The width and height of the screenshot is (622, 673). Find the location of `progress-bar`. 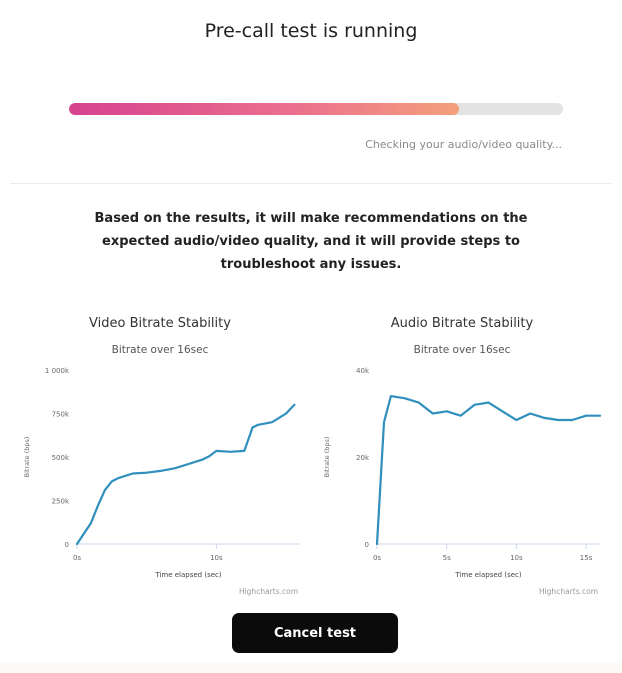

progress-bar is located at coordinates (316, 109).